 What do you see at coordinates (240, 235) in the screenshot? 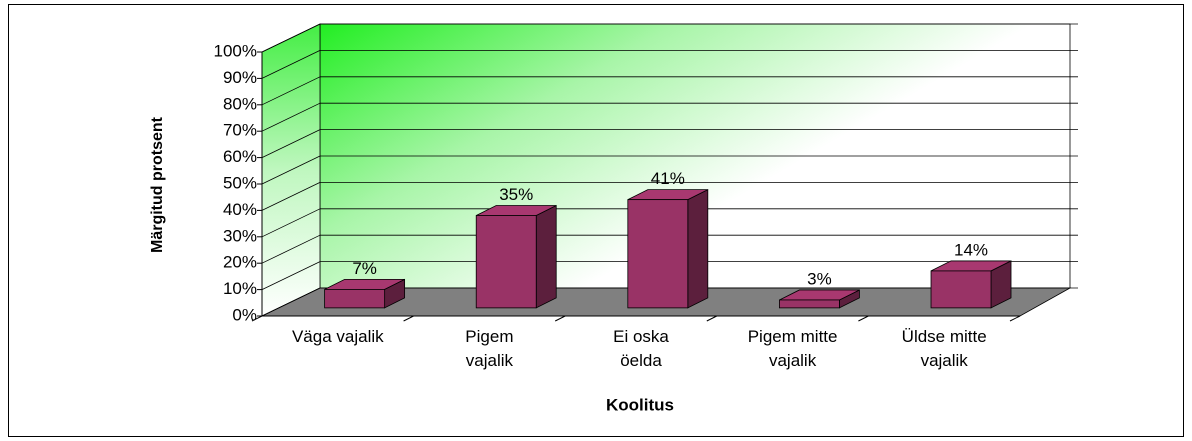
I see `y-tick-label: 30%` at bounding box center [240, 235].